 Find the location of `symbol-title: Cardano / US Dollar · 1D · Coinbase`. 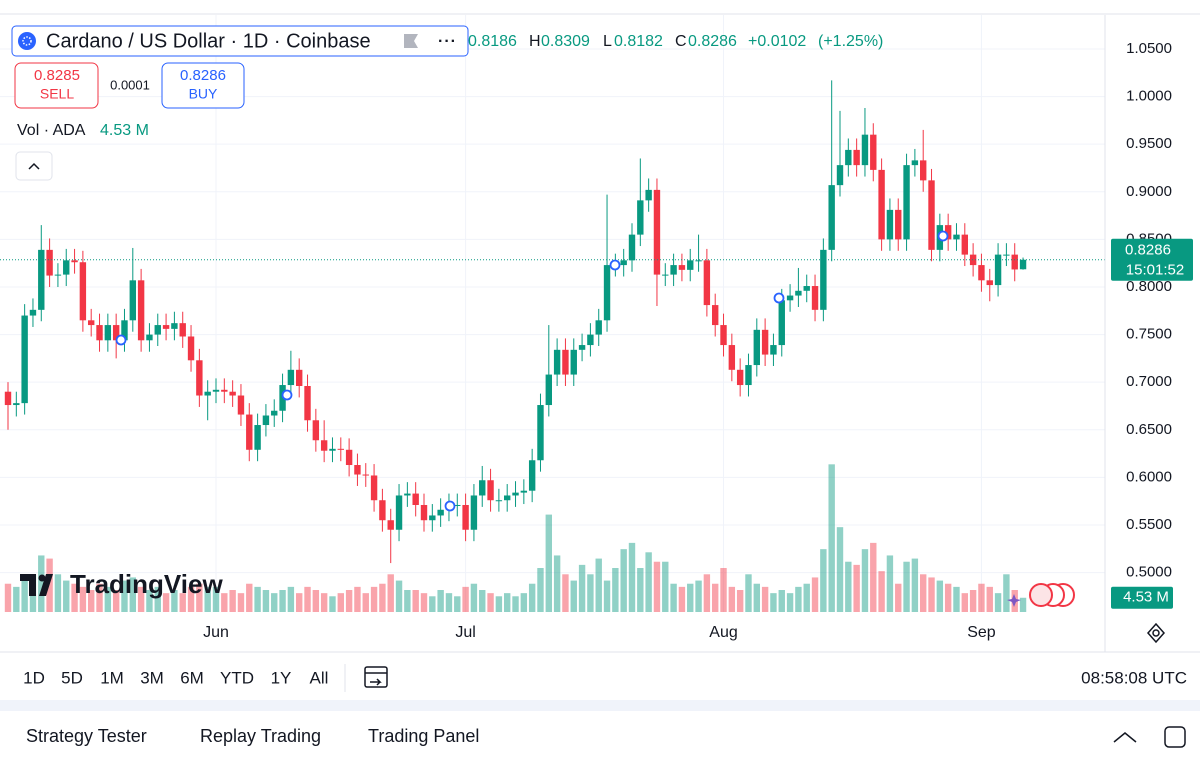

symbol-title: Cardano / US Dollar · 1D · Coinbase is located at coordinates (208, 41).